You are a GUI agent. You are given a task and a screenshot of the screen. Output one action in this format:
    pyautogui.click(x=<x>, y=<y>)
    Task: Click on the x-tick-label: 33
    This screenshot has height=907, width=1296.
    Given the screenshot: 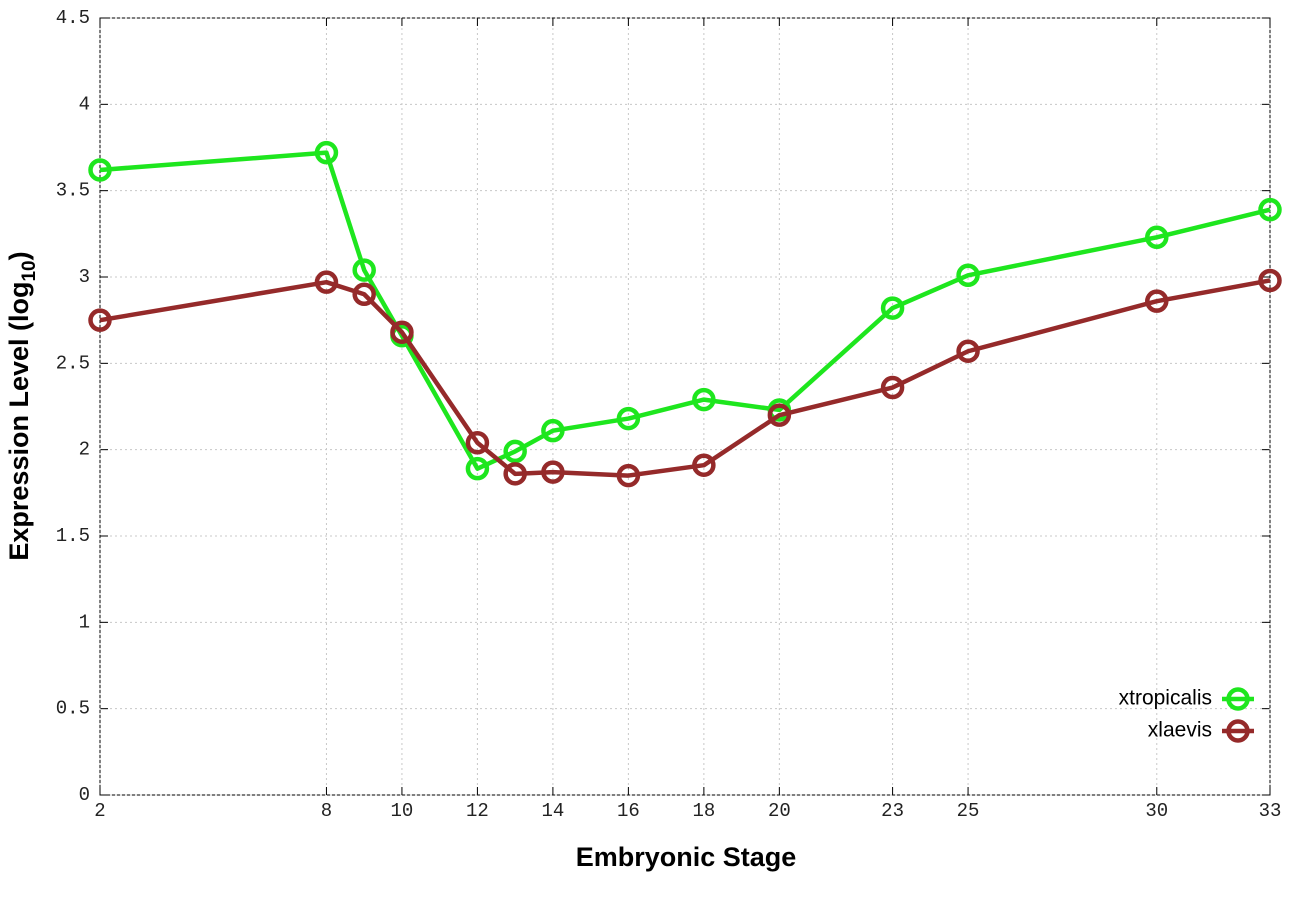 What is the action you would take?
    pyautogui.click(x=1270, y=811)
    